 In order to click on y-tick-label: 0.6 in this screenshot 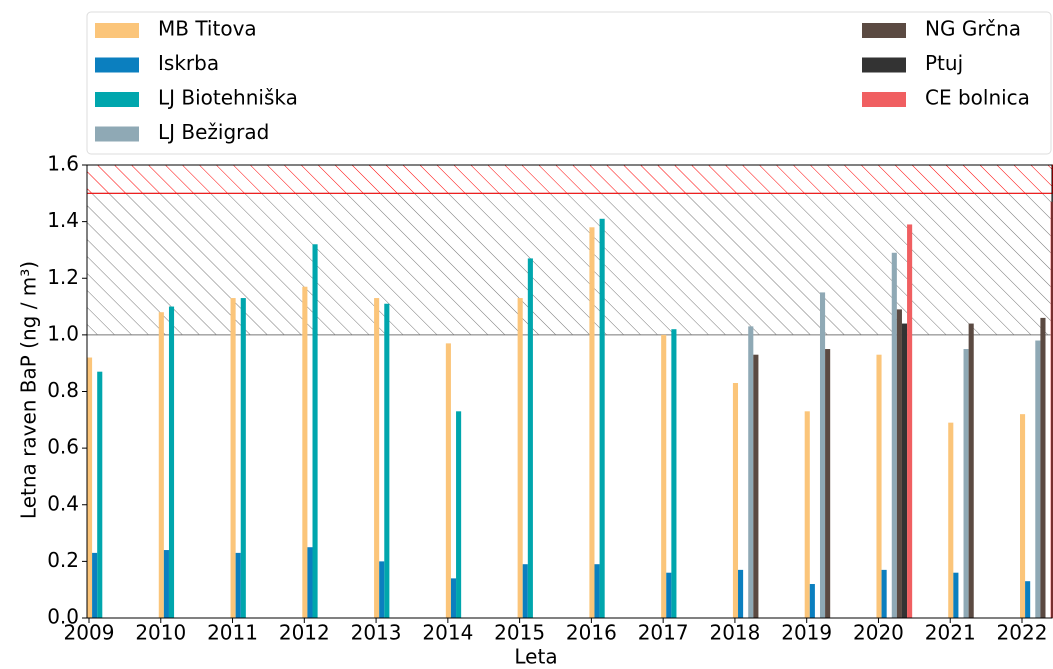, I will do `click(63, 447)`.